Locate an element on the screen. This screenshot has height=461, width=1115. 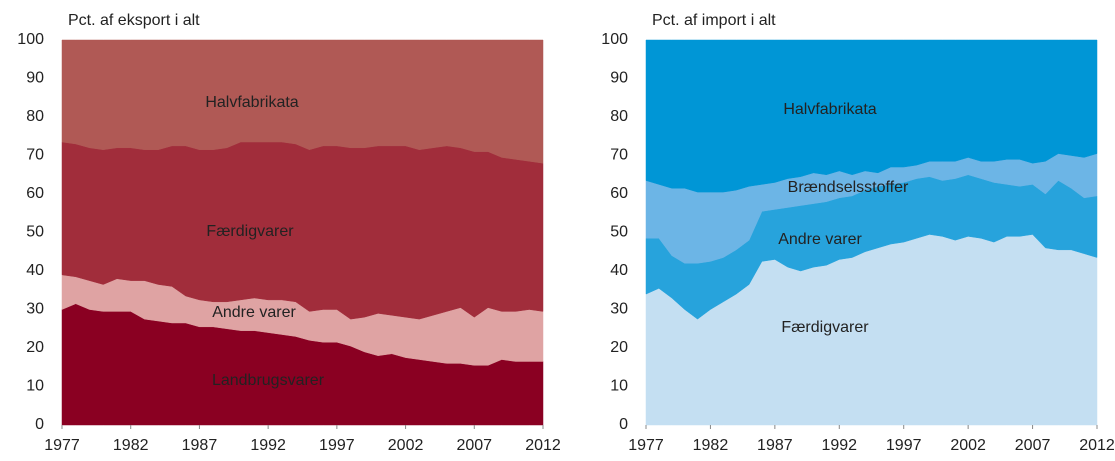
series-label: Brændselsstoffer is located at coordinates (848, 187).